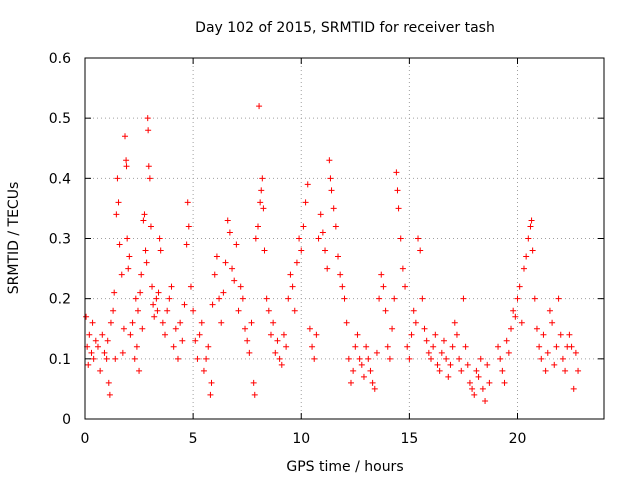  What do you see at coordinates (301, 439) in the screenshot?
I see `x-tick-label: 10` at bounding box center [301, 439].